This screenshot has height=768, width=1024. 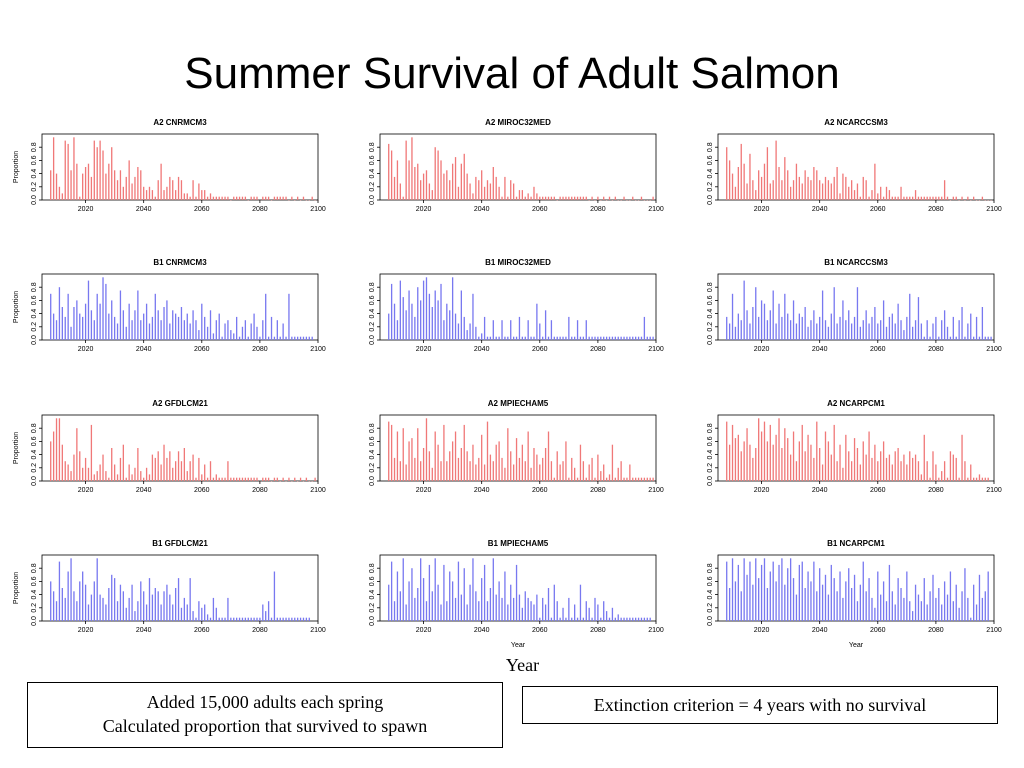 What do you see at coordinates (710, 621) in the screenshot?
I see `y-tick-label: 0.0` at bounding box center [710, 621].